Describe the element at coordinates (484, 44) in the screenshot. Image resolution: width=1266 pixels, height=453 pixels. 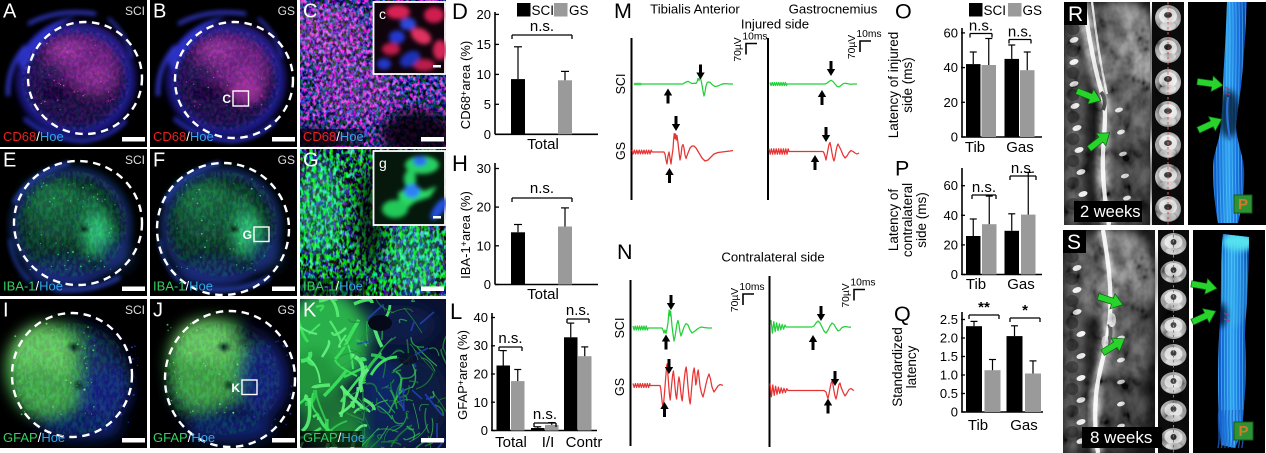
I see `svg-text: 15` at that location.